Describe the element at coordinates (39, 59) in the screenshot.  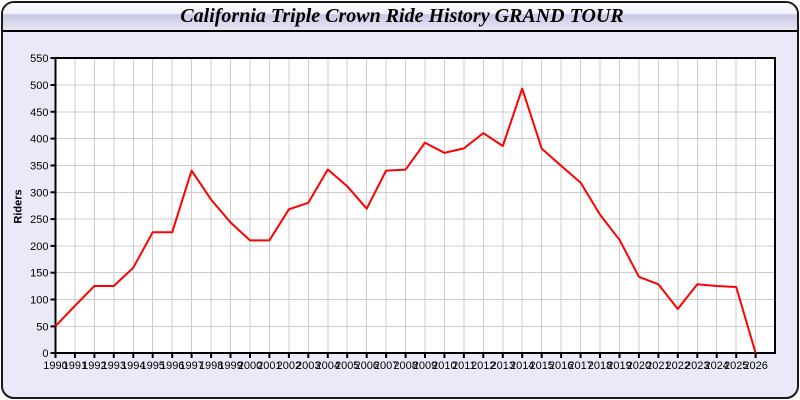
I see `svg-text: 550` at that location.